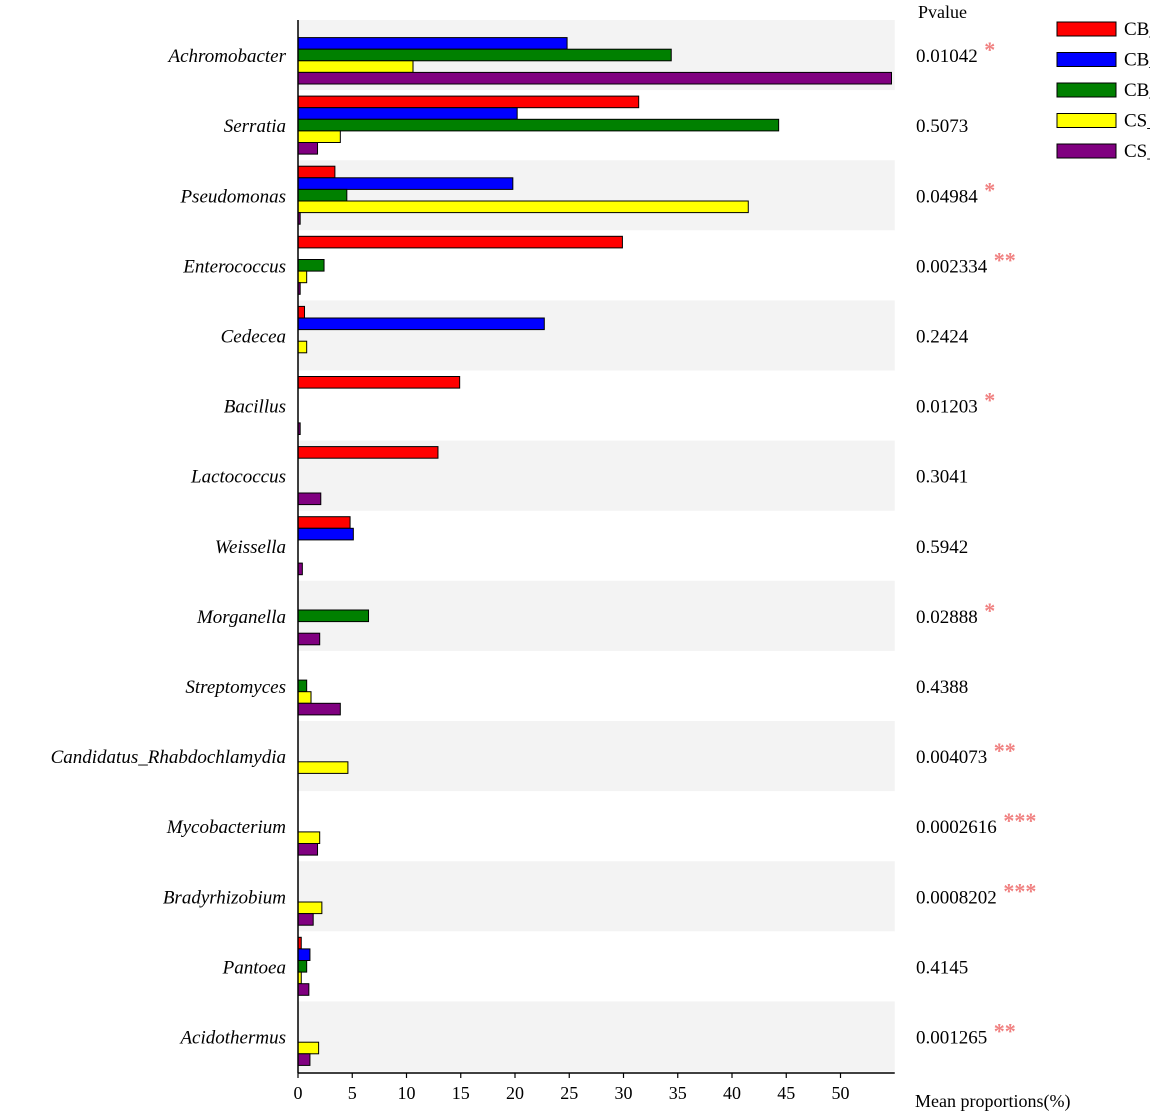 The width and height of the screenshot is (1150, 1115). What do you see at coordinates (322, 195) in the screenshot?
I see `bar-CB_3-Pseudomonas` at bounding box center [322, 195].